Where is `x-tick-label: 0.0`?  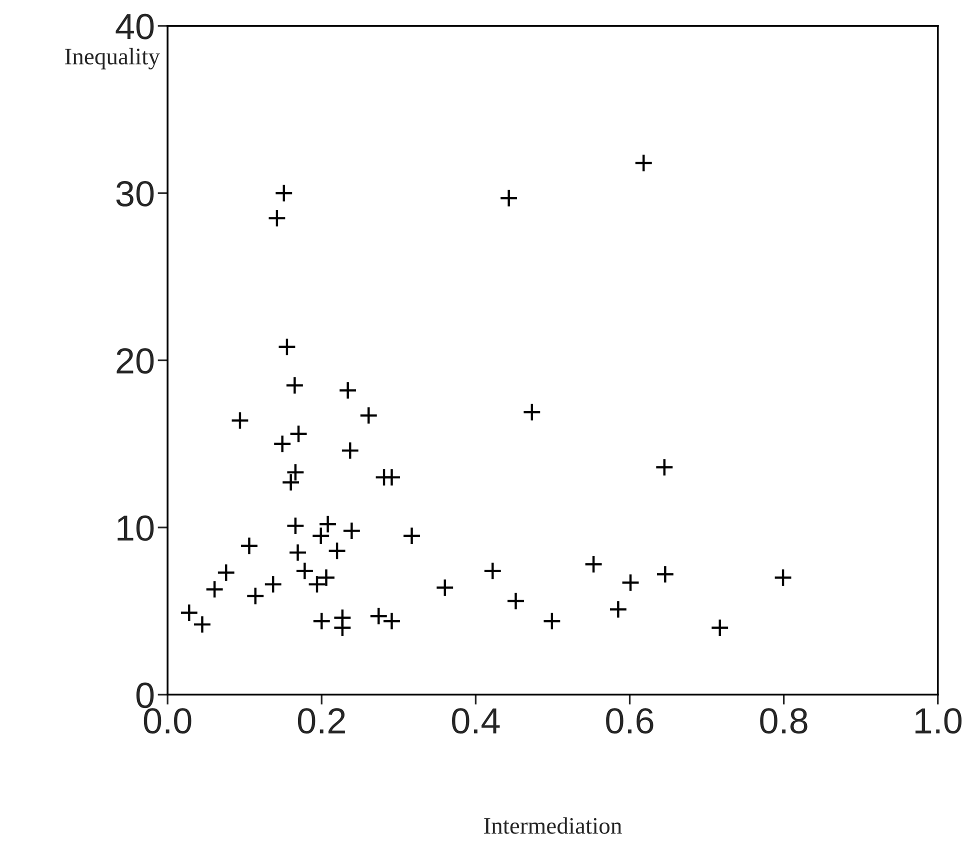
x-tick-label: 0.0 is located at coordinates (168, 721).